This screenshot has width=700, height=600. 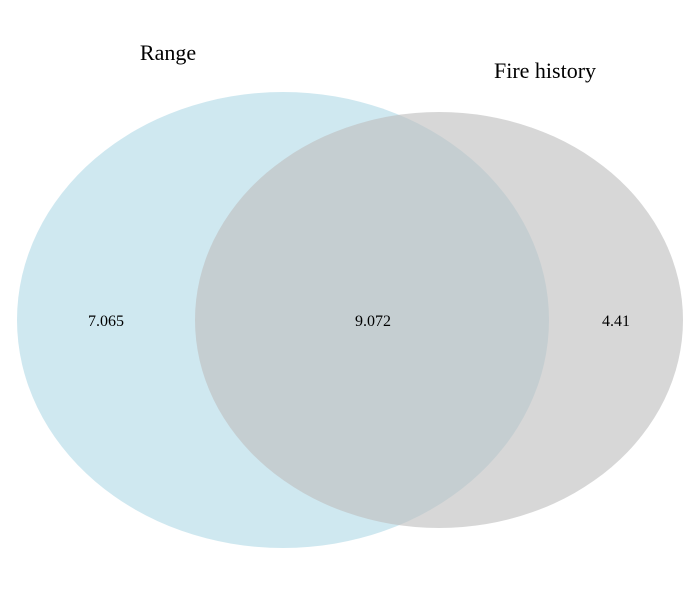 I want to click on fire-history-set-label: Fire history, so click(x=545, y=70).